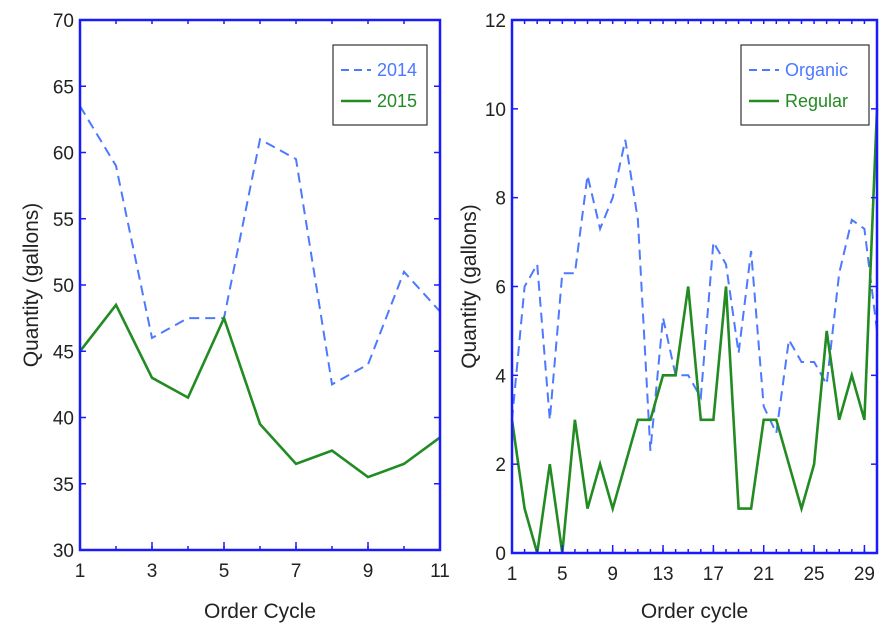  What do you see at coordinates (500, 199) in the screenshot?
I see `y-tick-label: 8` at bounding box center [500, 199].